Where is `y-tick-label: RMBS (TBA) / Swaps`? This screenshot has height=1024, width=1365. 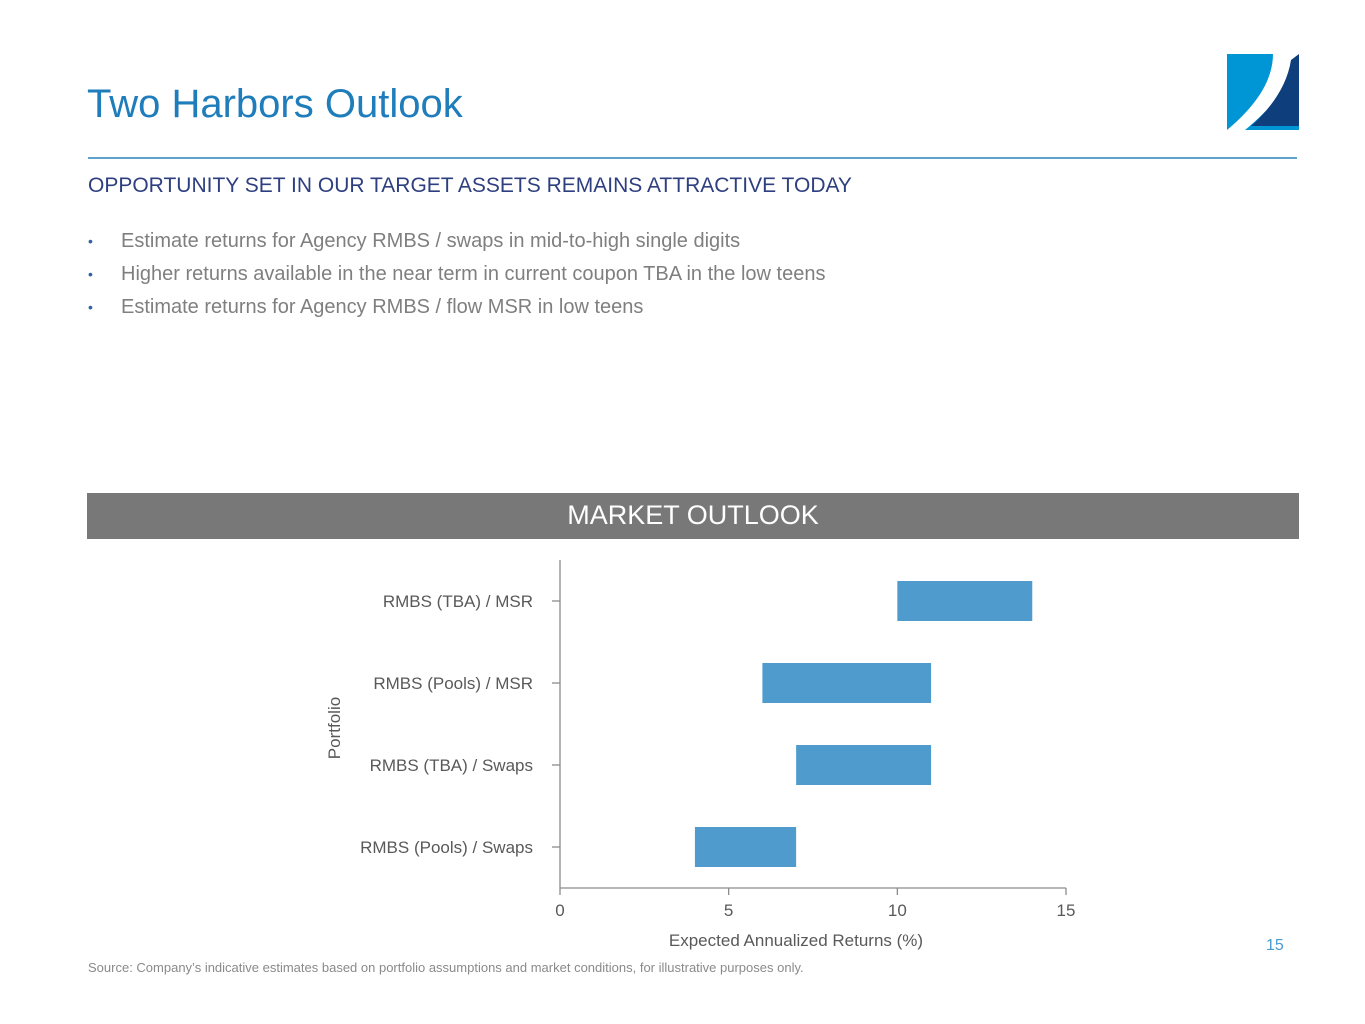
y-tick-label: RMBS (TBA) / Swaps is located at coordinates (451, 765).